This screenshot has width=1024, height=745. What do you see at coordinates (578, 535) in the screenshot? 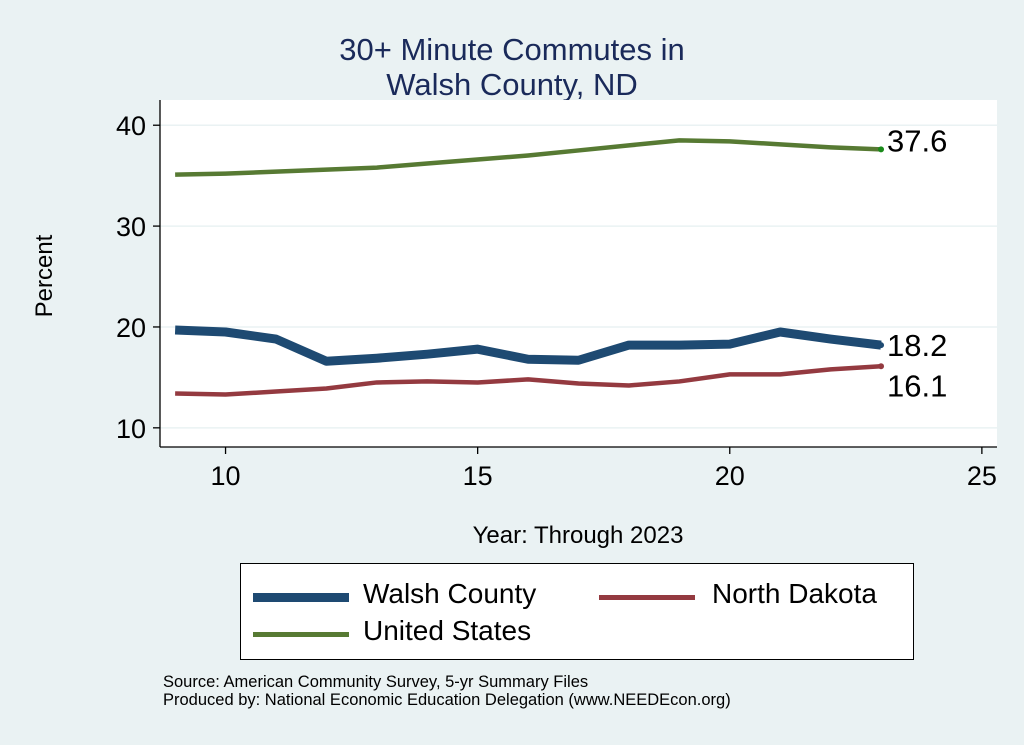
I see `x-axis-label: Year: Through 2023` at bounding box center [578, 535].